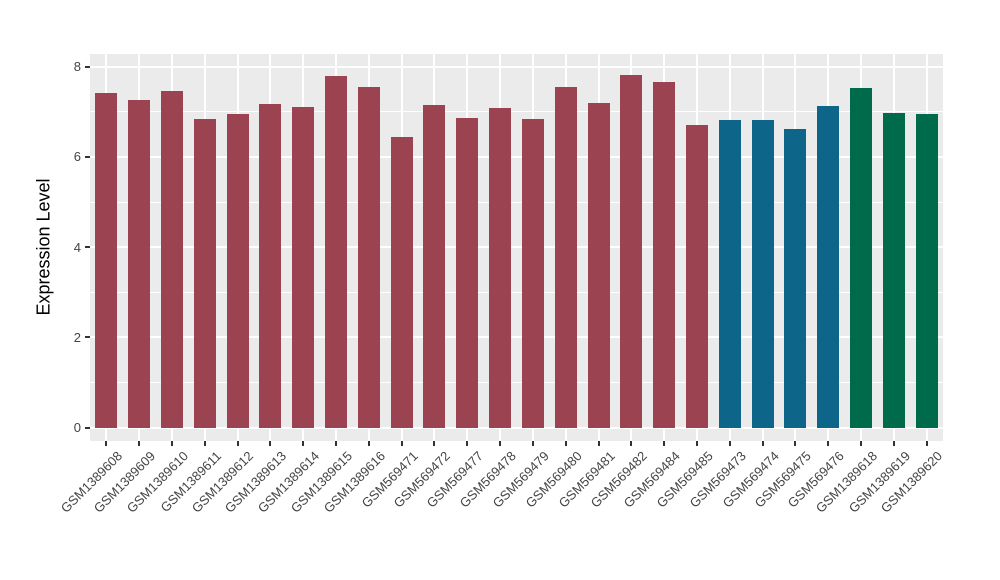 This screenshot has height=580, width=1000. What do you see at coordinates (77, 157) in the screenshot?
I see `y-tick-label: 6` at bounding box center [77, 157].